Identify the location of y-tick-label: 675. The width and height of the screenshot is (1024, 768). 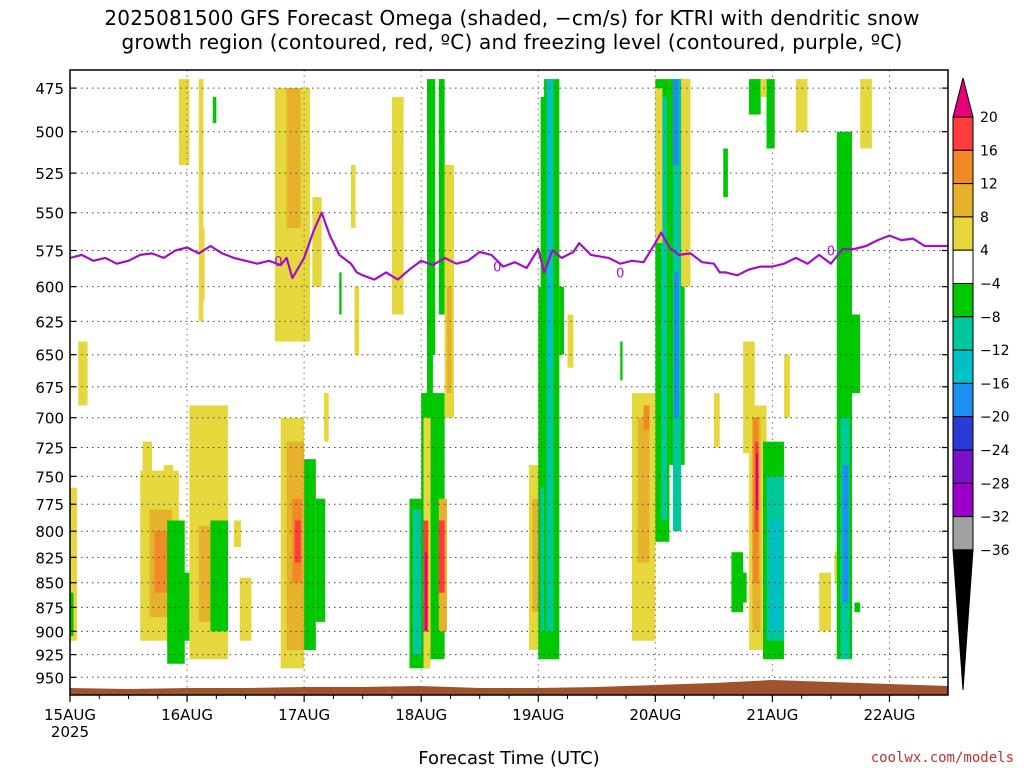
(49, 388).